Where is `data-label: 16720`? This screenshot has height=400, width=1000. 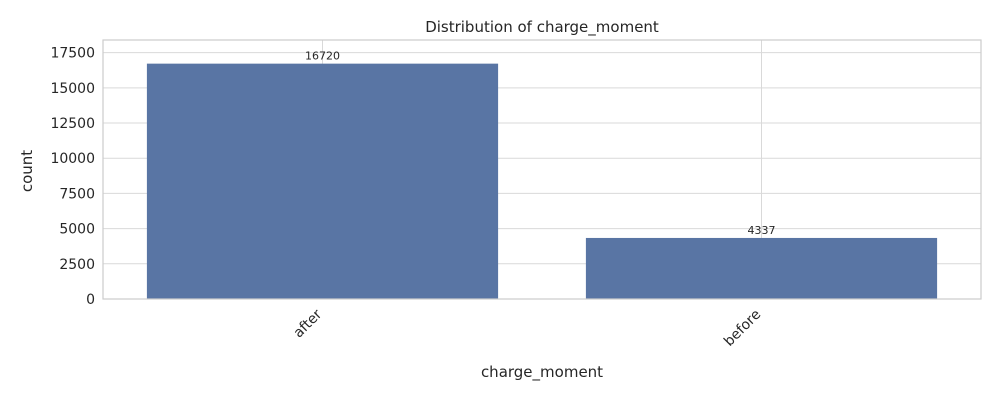 data-label: 16720 is located at coordinates (322, 56).